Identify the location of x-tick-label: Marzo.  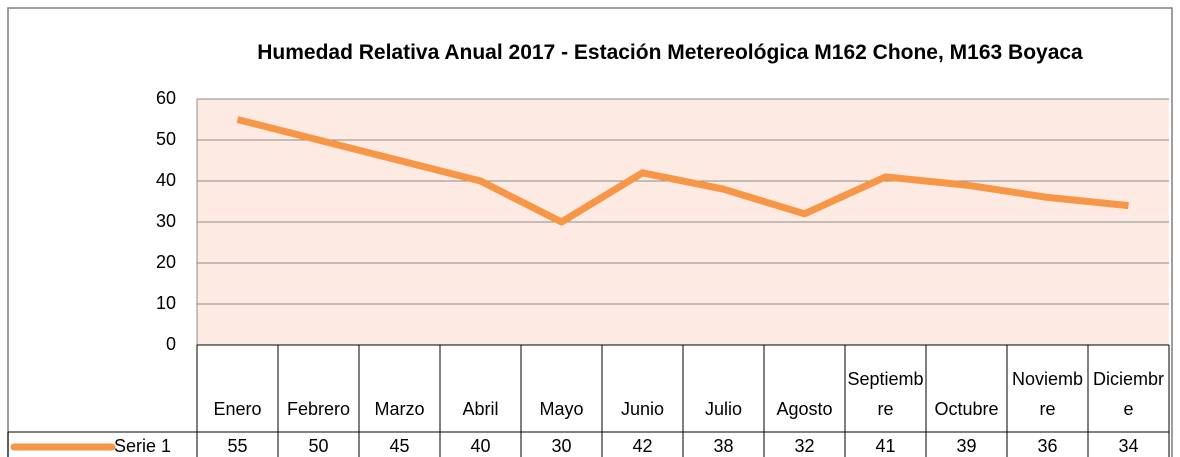
(399, 409).